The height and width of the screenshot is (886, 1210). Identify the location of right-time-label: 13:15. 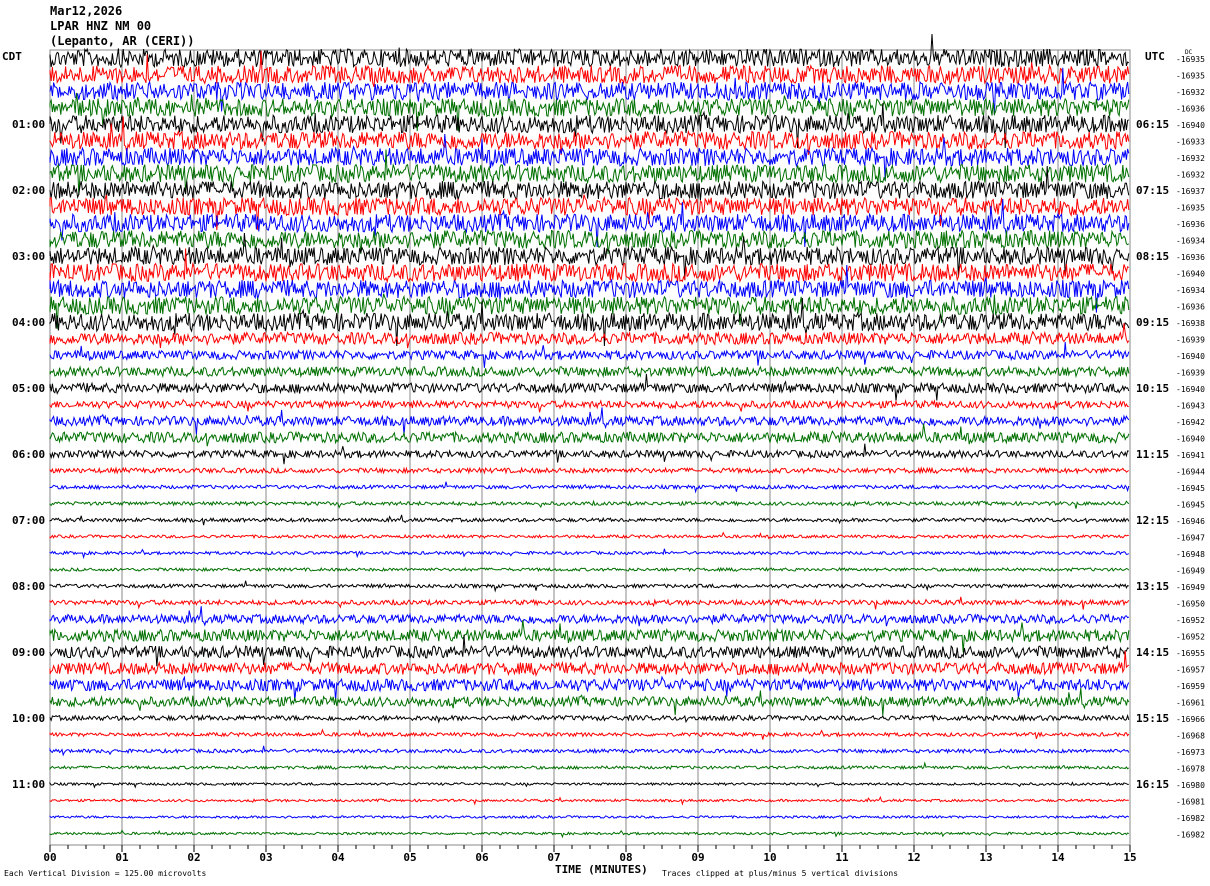
(1152, 586).